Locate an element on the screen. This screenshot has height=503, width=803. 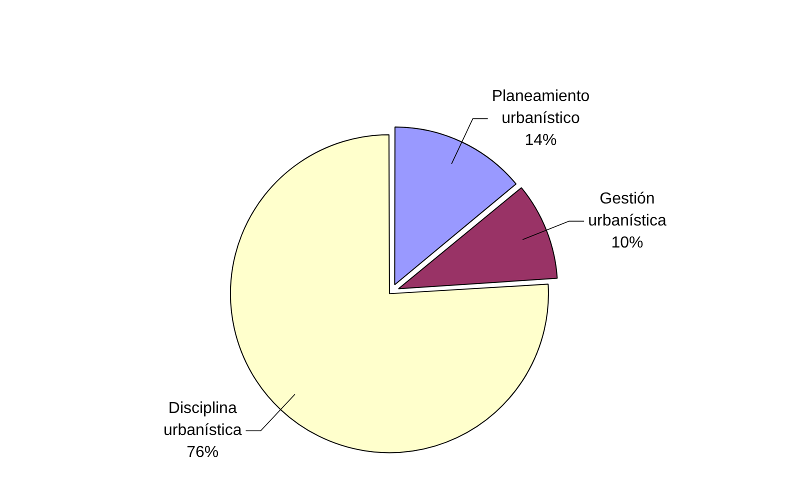
slice-label: Disciplina urbanística is located at coordinates (202, 420).